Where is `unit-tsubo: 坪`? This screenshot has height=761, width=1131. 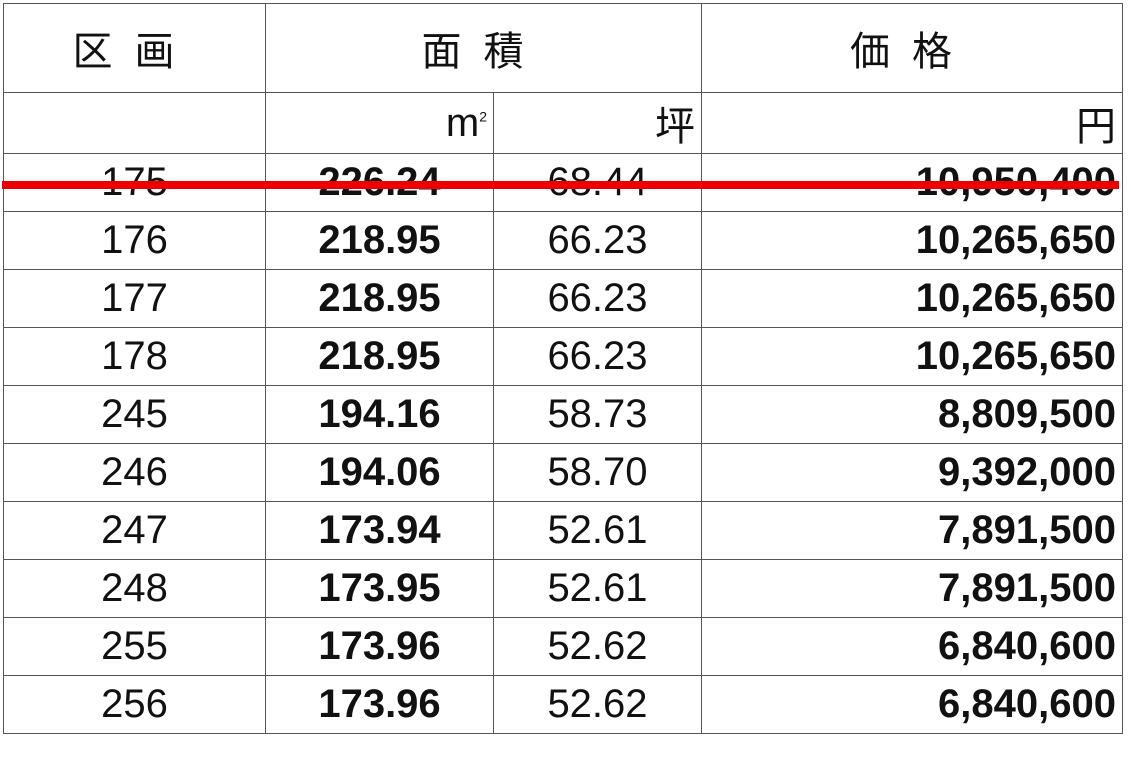
unit-tsubo: 坪 is located at coordinates (597, 123).